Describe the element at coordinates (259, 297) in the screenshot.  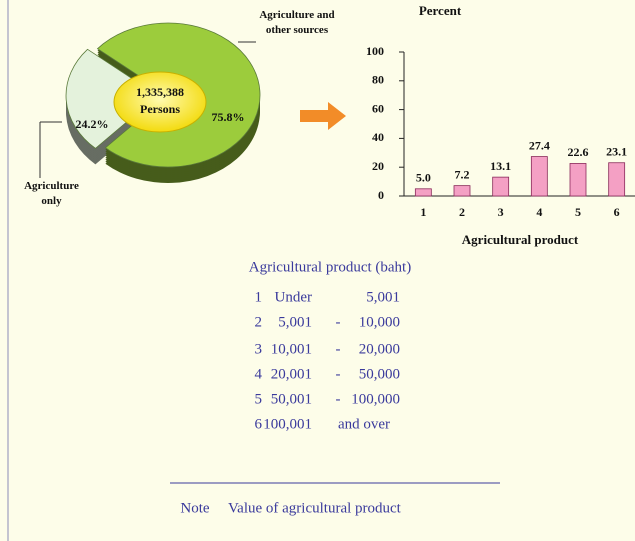
I see `row-number: 1` at that location.